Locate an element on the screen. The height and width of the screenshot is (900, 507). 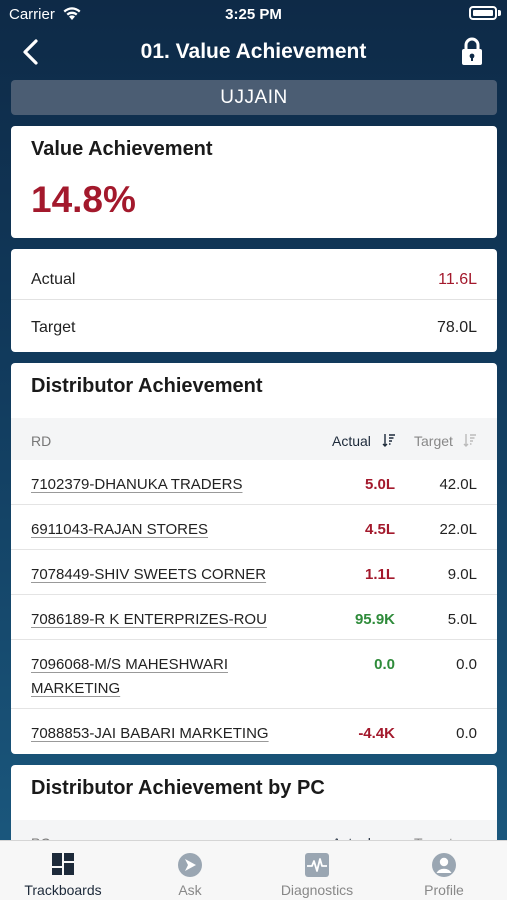
distributor-name: 7086189-R K ENTERPRIZES-ROU is located at coordinates (149, 619).